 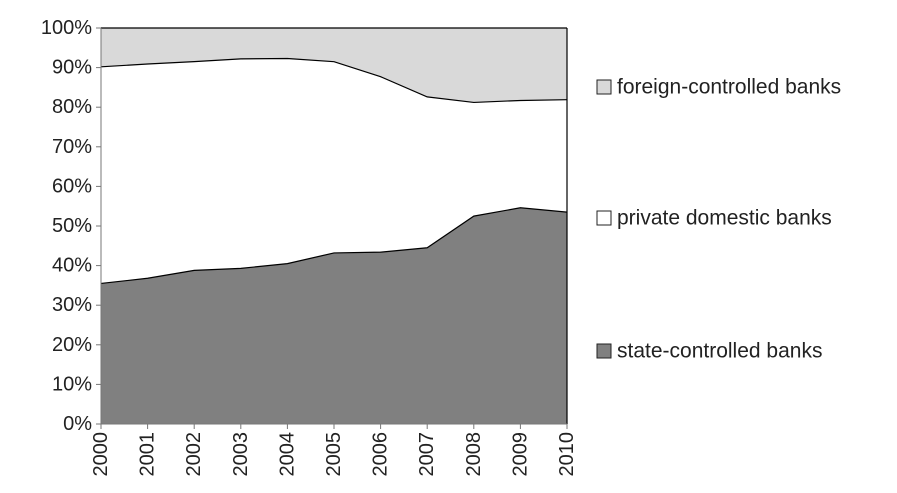 I want to click on y-tick-label: 40%, so click(x=72, y=266).